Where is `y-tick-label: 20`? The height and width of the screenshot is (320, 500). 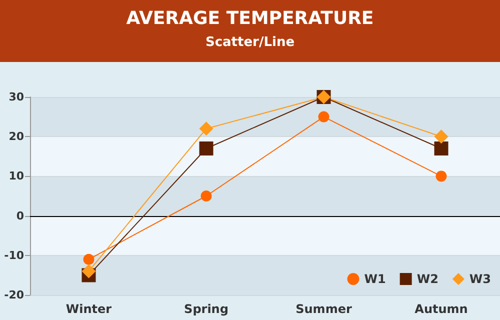
y-tick-label: 20 is located at coordinates (16, 137).